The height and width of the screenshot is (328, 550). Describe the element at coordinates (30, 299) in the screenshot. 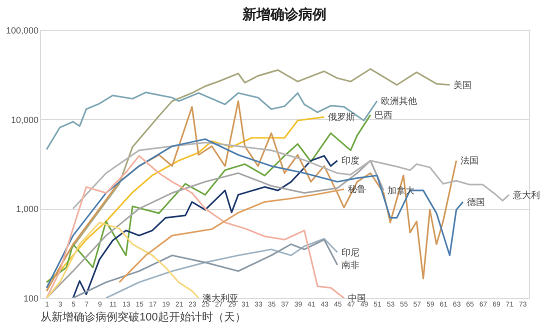

I see `y-tick-label: 100` at that location.